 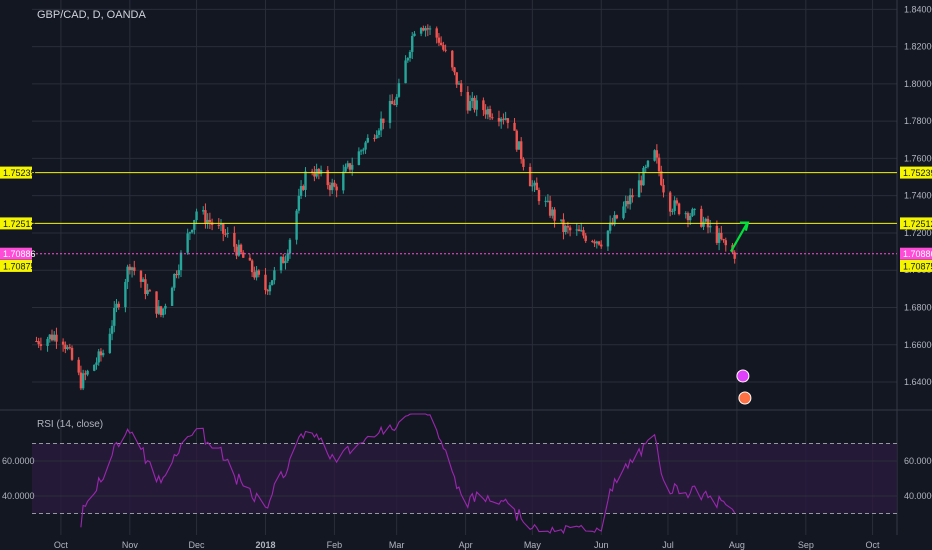 I want to click on x-tick-label: Dec, so click(x=197, y=545).